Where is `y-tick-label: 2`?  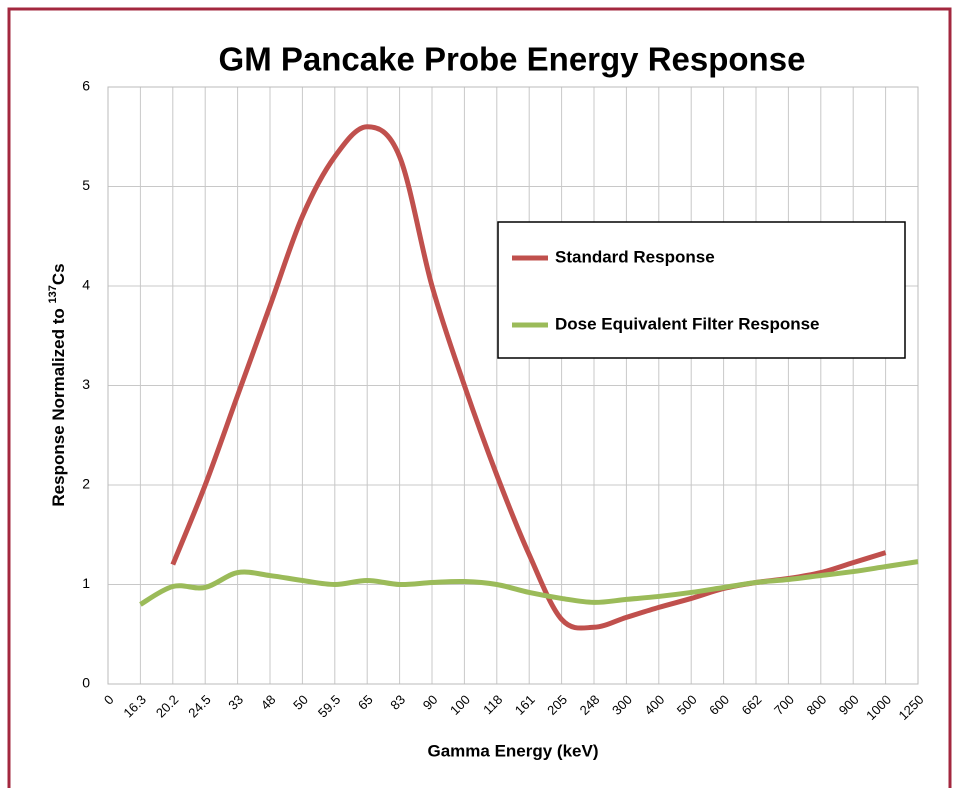
y-tick-label: 2 is located at coordinates (86, 484).